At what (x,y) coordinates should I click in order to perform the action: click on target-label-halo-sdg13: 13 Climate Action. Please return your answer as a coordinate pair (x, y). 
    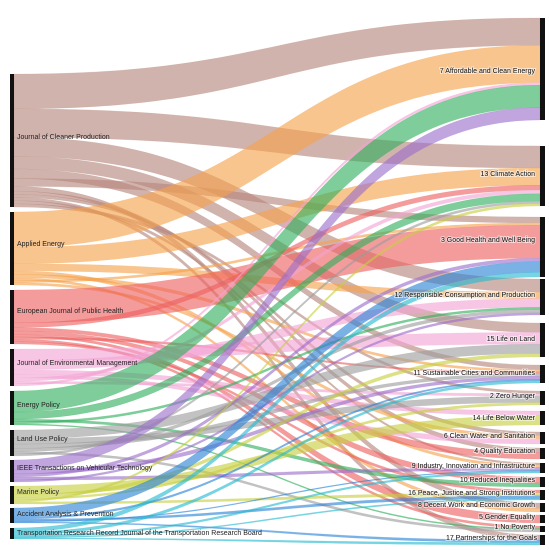
    Looking at the image, I should click on (508, 174).